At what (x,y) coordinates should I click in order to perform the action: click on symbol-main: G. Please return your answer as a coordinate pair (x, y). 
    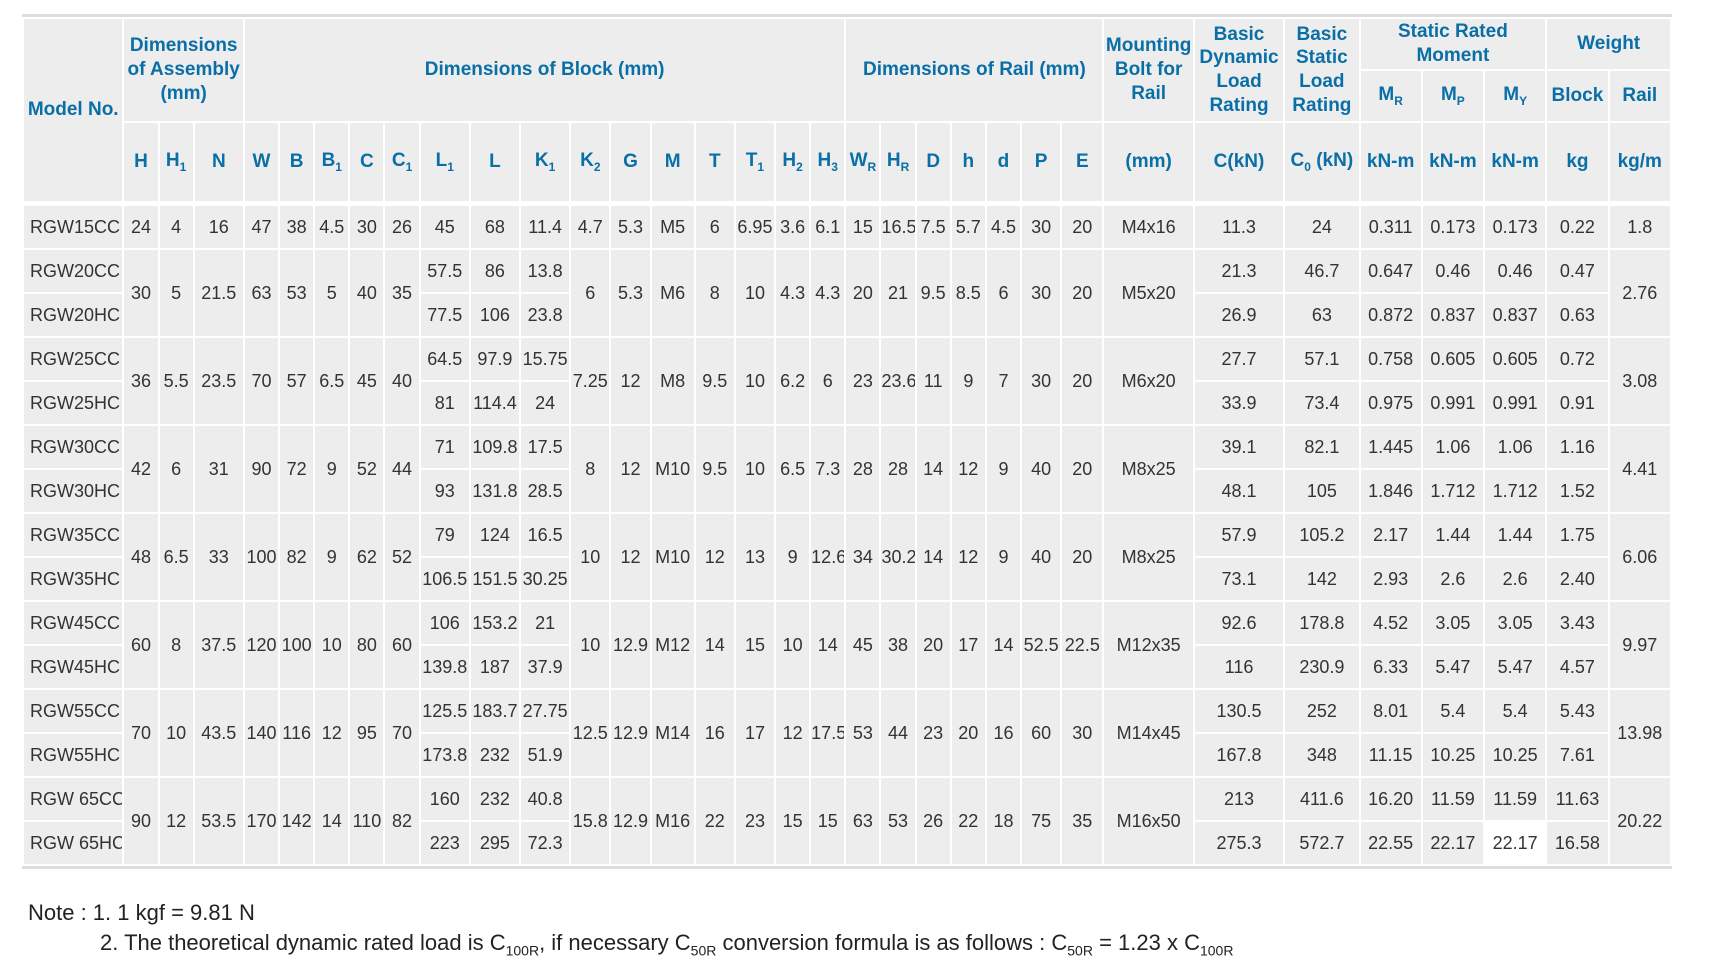
    Looking at the image, I should click on (630, 162).